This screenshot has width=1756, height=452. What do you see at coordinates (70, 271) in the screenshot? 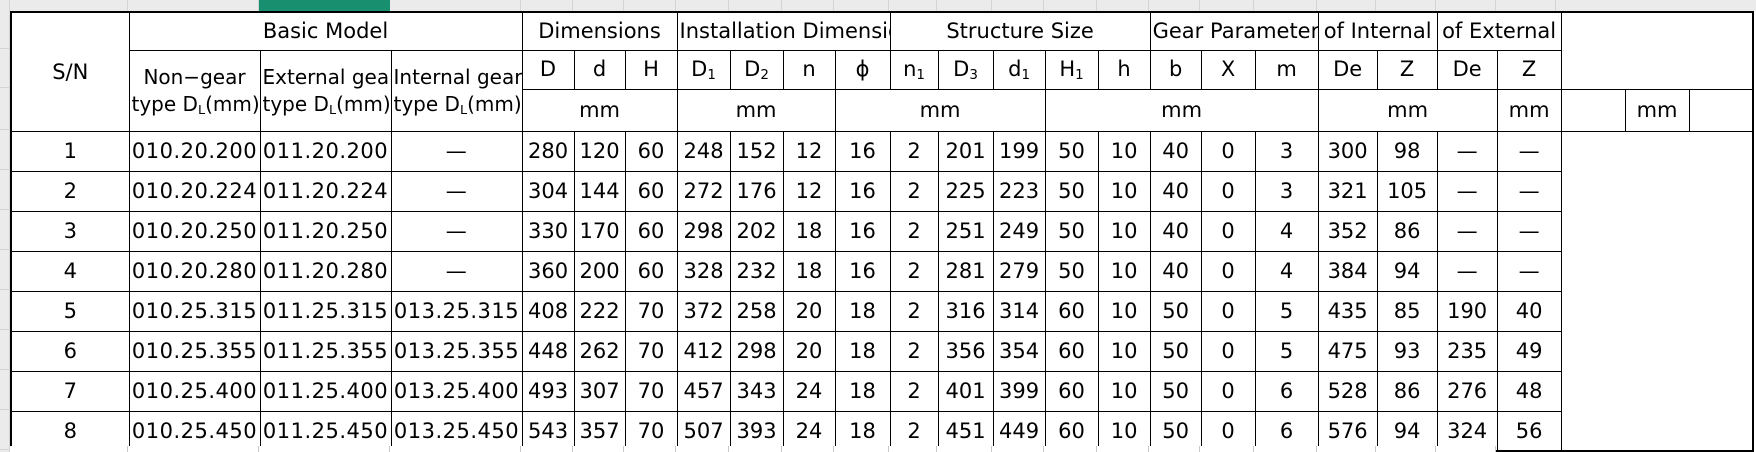
I see `cell-sn: 4` at bounding box center [70, 271].